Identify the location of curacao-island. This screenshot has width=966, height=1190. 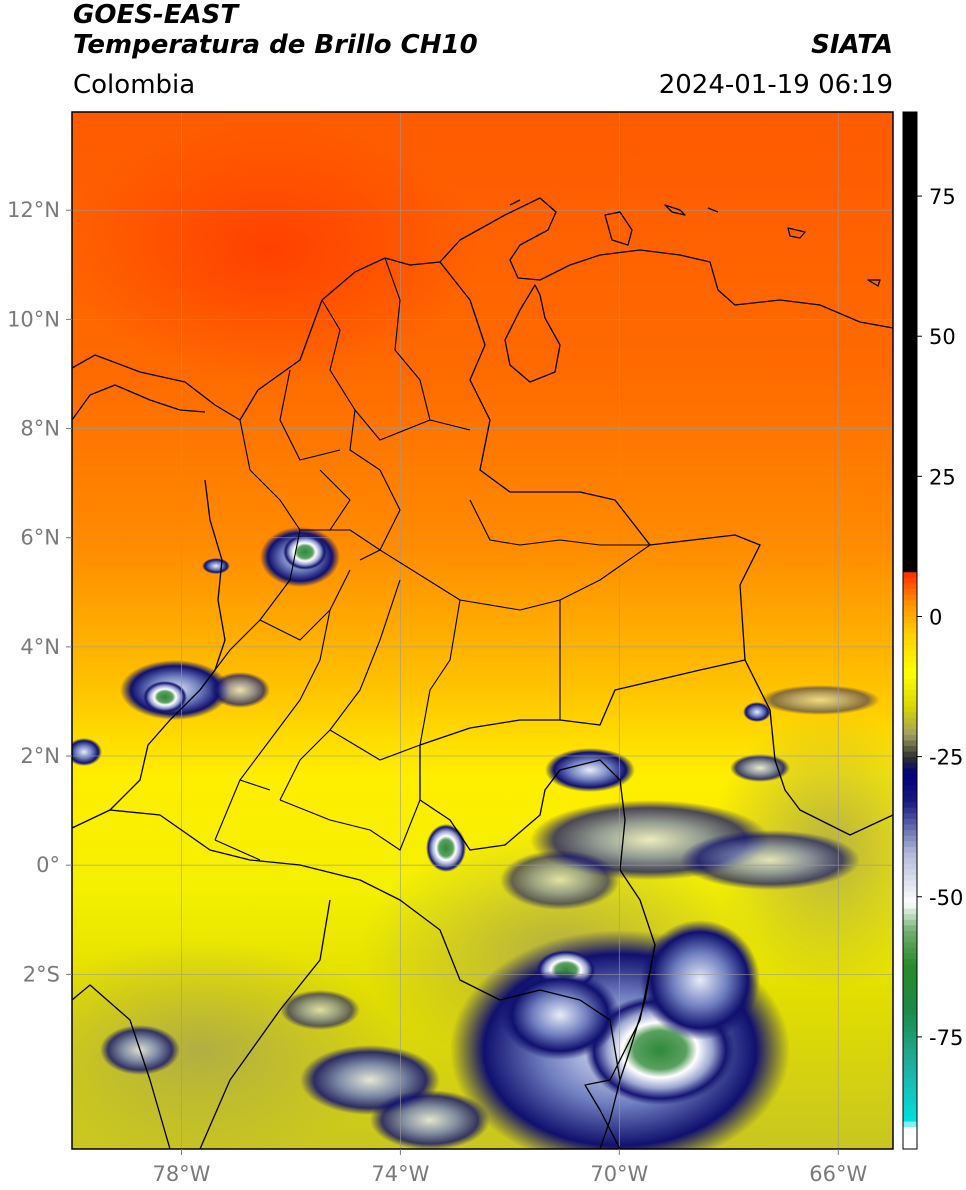
(618, 228).